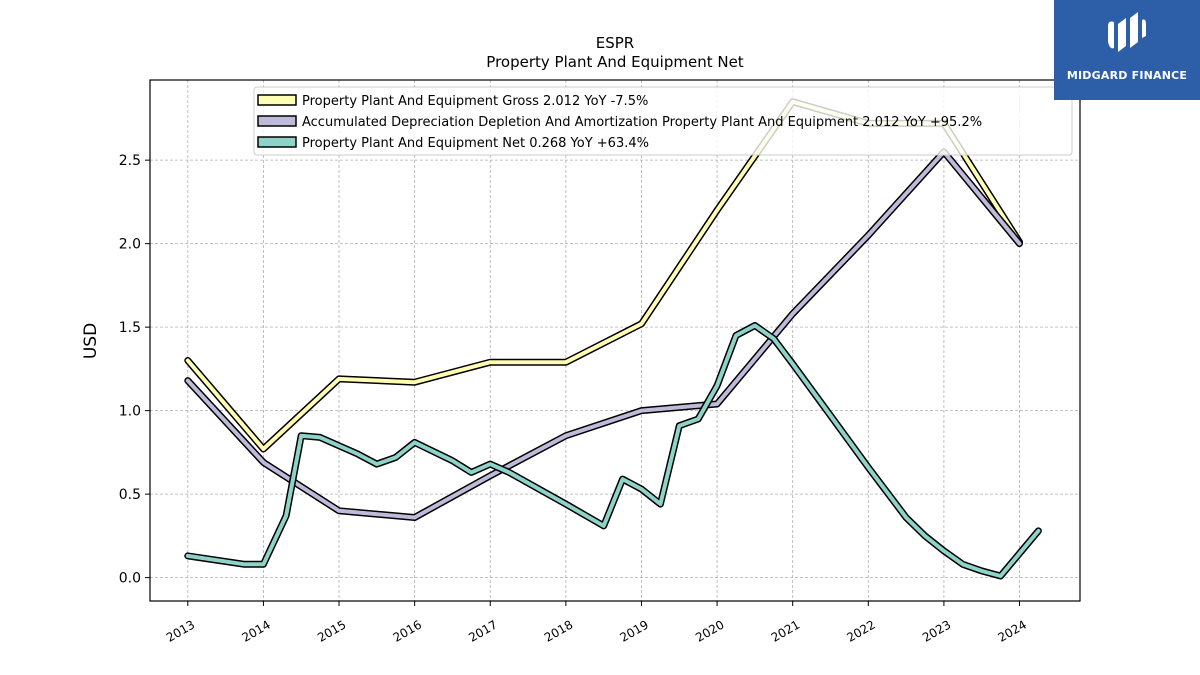  I want to click on x-tick-label: 2015, so click(331, 630).